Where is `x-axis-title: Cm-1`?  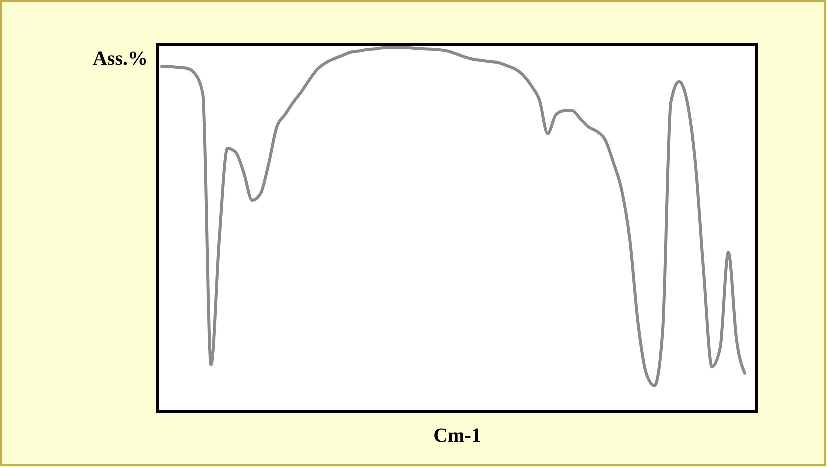
x-axis-title: Cm-1 is located at coordinates (458, 436).